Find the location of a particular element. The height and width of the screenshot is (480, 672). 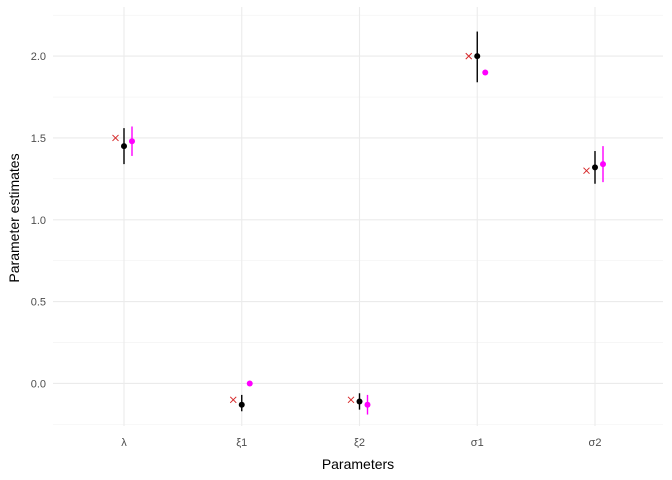

y-tick-label: 0.5 is located at coordinates (38, 303).